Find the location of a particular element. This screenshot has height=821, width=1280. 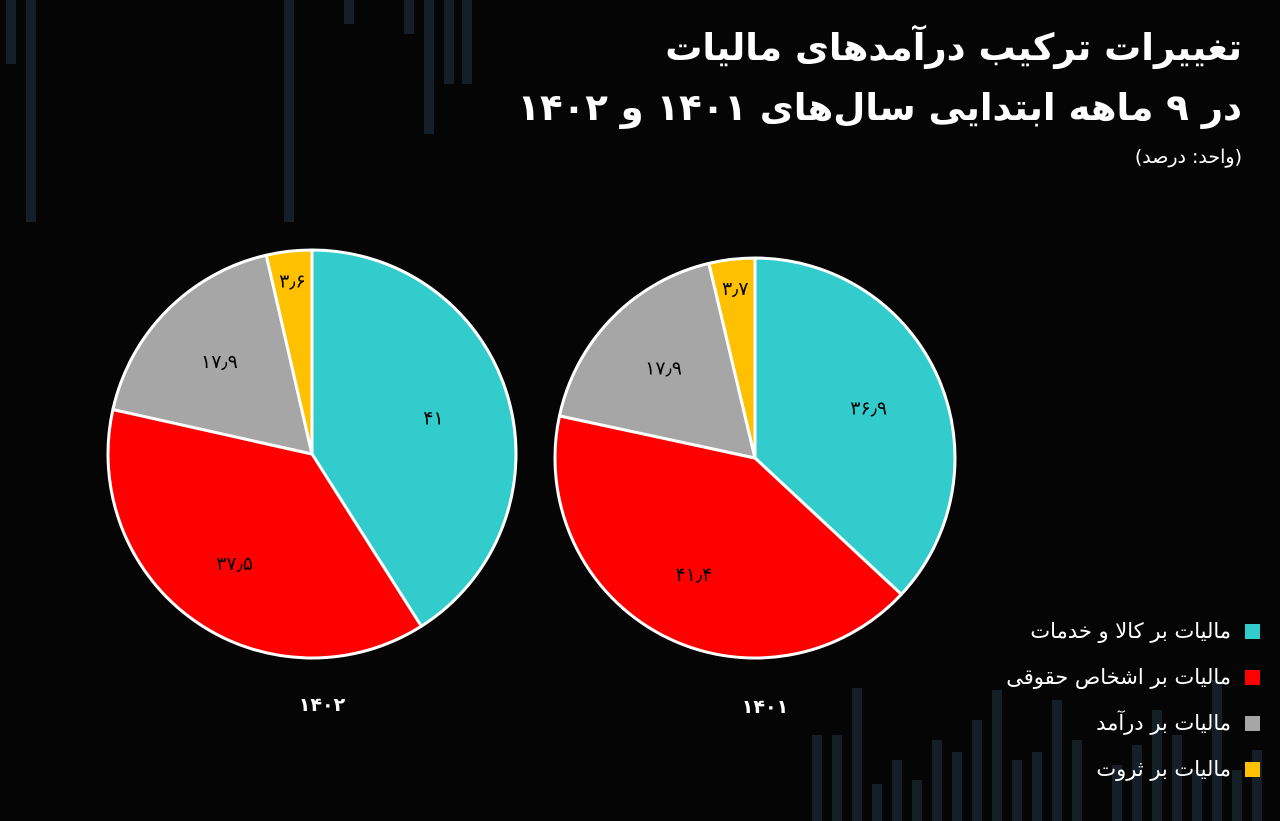

legend-item-income: مالیات بر درآمد is located at coordinates (1100, 723).